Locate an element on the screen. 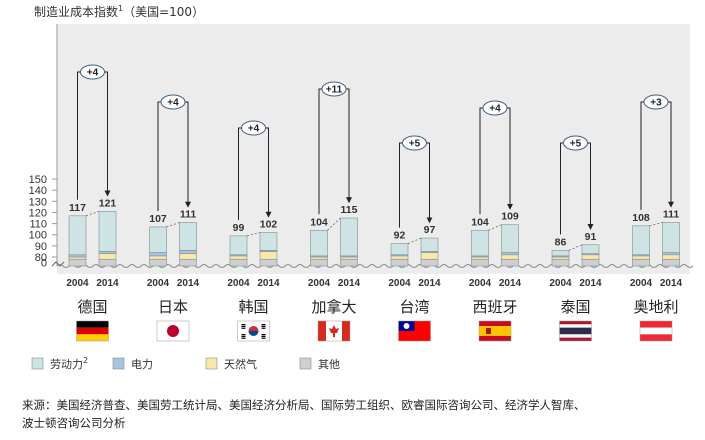 The image size is (705, 440). bar-group-6: 86 91 is located at coordinates (575, 249).